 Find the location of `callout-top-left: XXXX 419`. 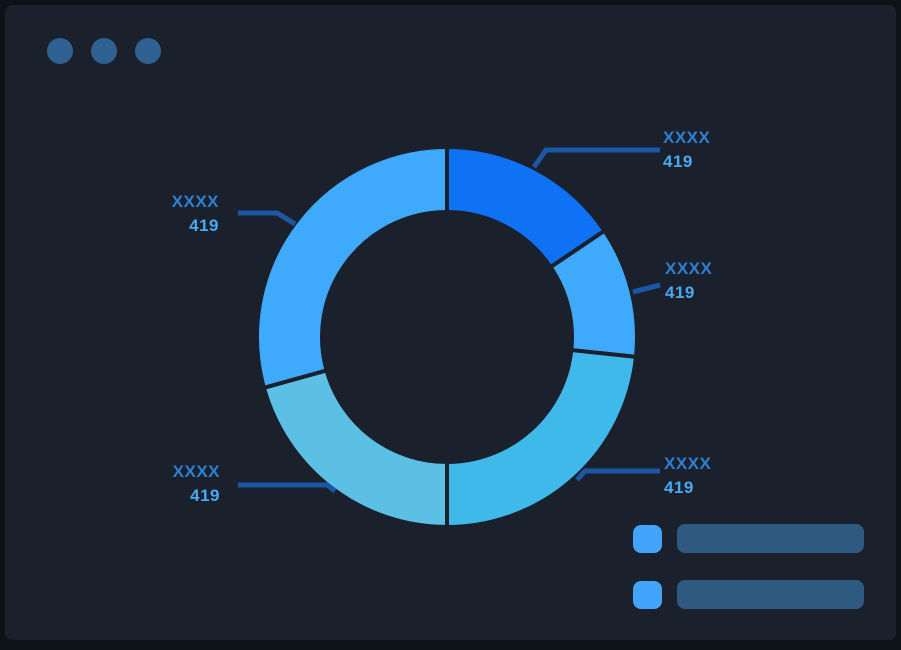

callout-top-left: XXXX 419 is located at coordinates (195, 214).